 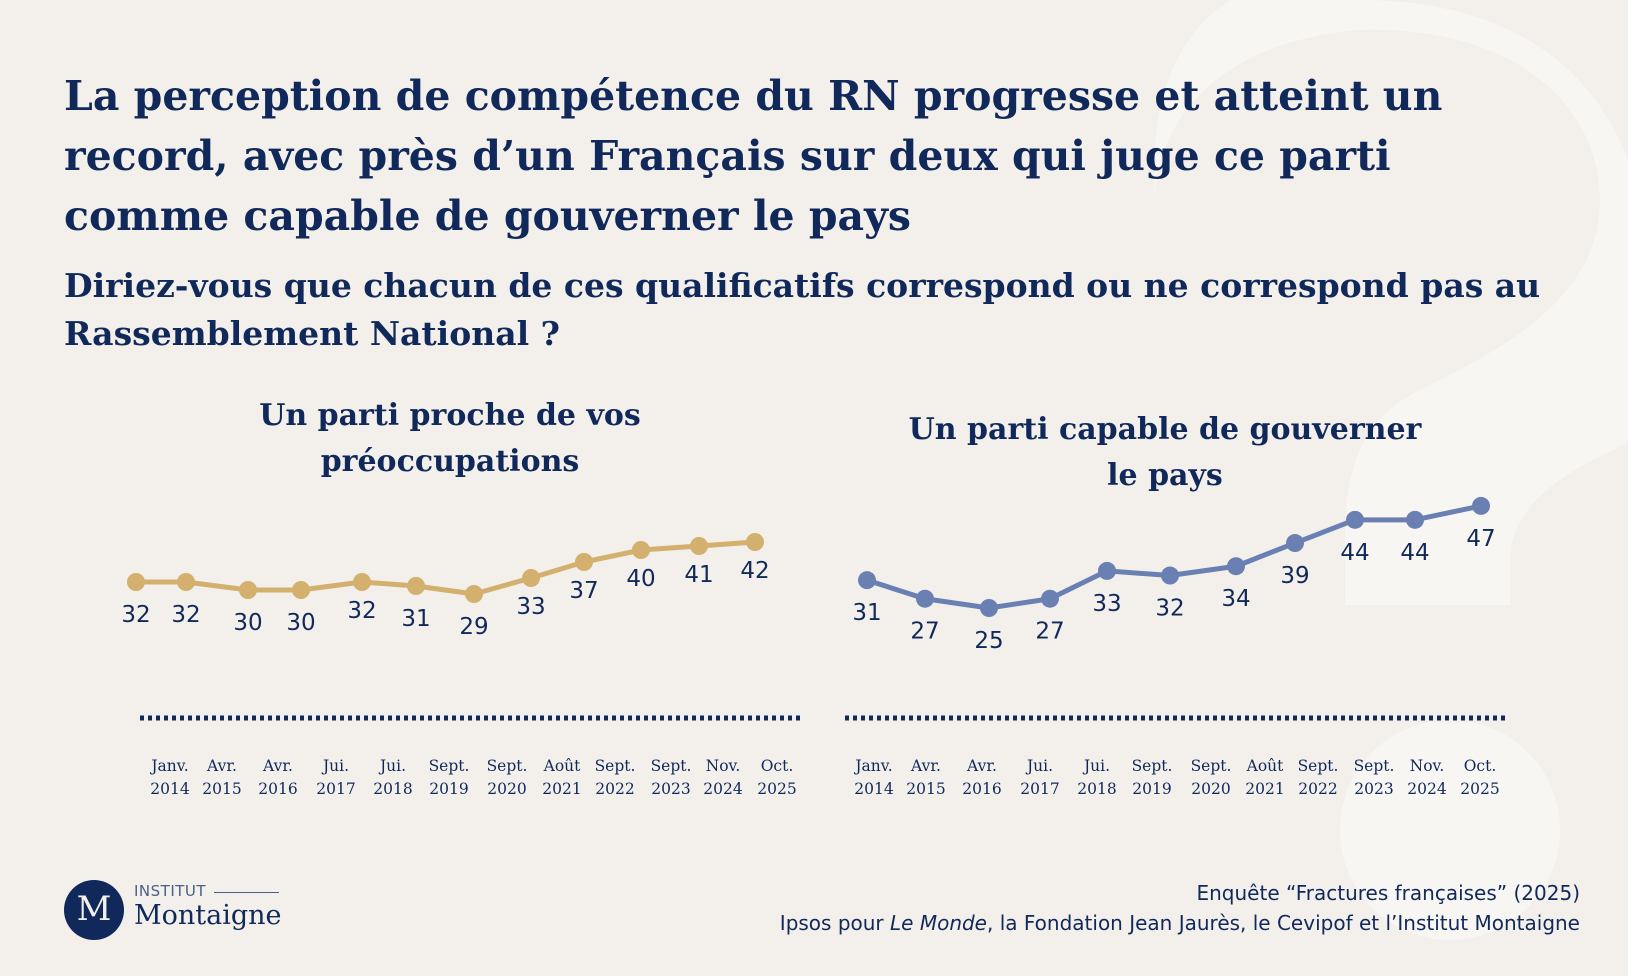 What do you see at coordinates (221, 789) in the screenshot?
I see `x-tick-label: 2015` at bounding box center [221, 789].